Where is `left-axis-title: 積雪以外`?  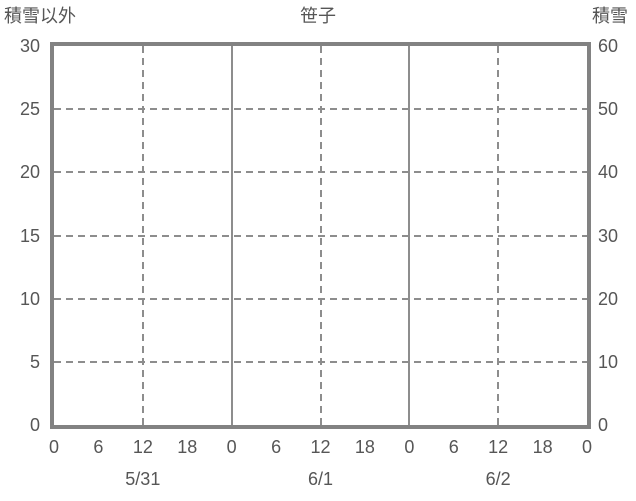 left-axis-title: 積雪以外 is located at coordinates (40, 16).